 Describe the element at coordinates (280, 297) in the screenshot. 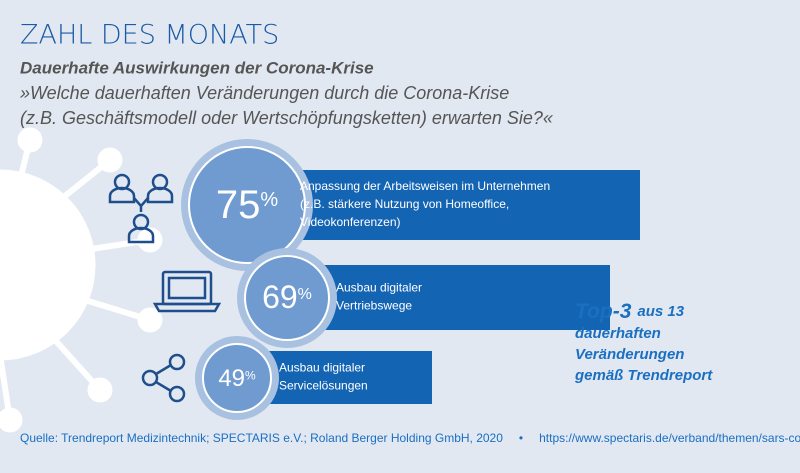

I see `percent-value: 69` at that location.